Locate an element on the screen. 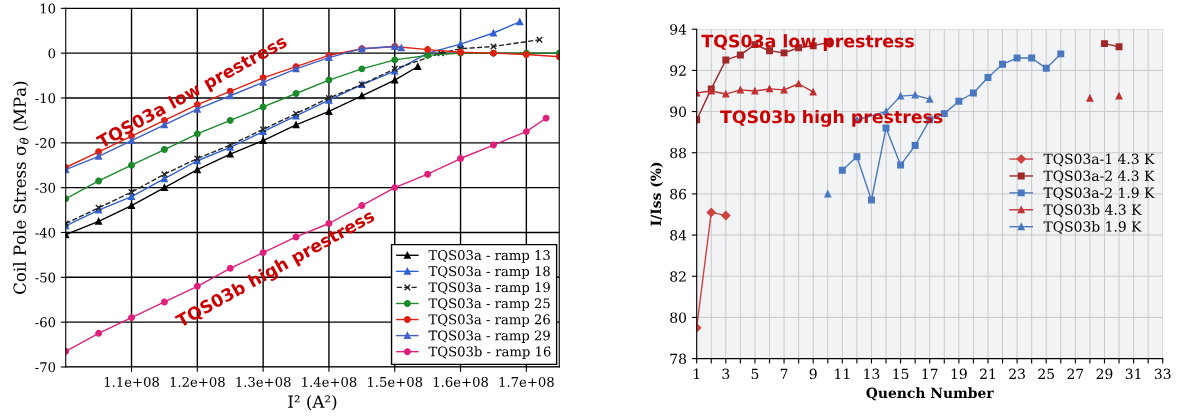 Image resolution: width=1195 pixels, height=417 pixels. x-axis-title: I² (A²) is located at coordinates (312, 403).